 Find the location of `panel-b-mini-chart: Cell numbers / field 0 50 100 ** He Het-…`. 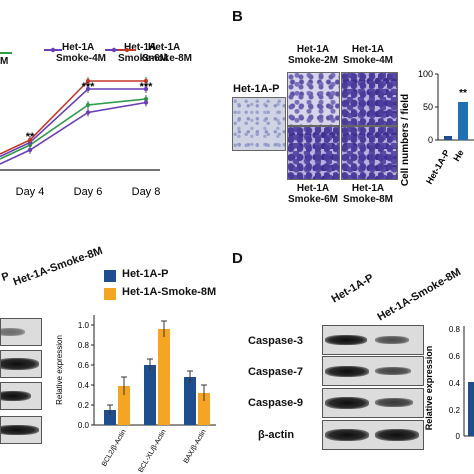

panel-b-mini-chart: Cell numbers / field 0 50 100 ** He Het-… is located at coordinates (437, 127).